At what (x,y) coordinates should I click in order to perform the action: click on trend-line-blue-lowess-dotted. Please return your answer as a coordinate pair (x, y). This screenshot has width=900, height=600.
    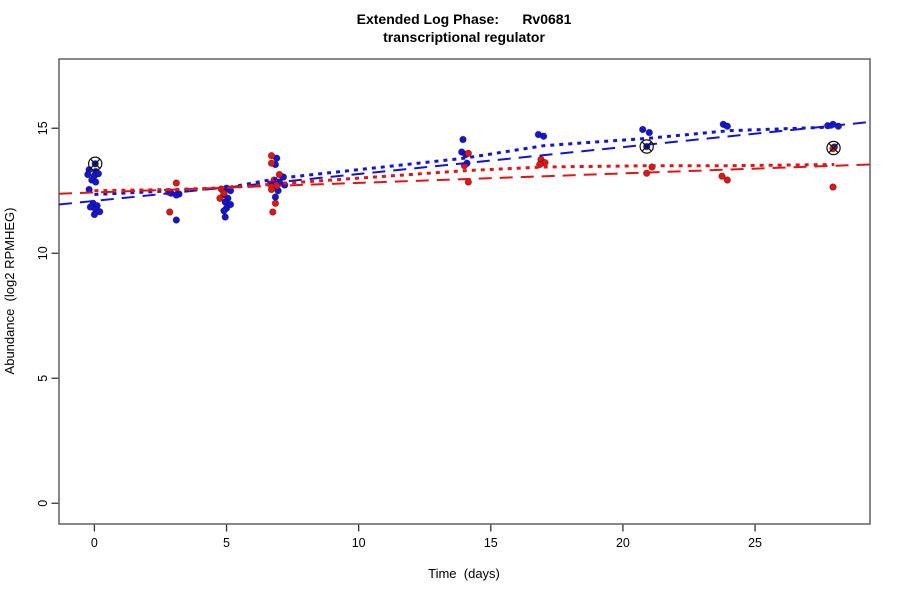
    Looking at the image, I should click on (464, 160).